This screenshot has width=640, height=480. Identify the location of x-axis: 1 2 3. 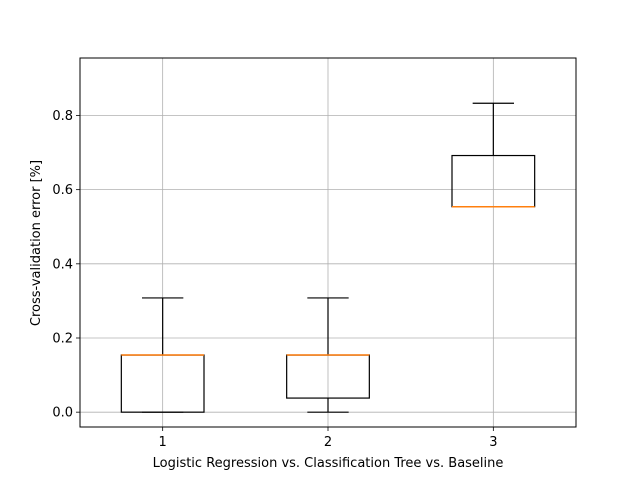
(328, 438).